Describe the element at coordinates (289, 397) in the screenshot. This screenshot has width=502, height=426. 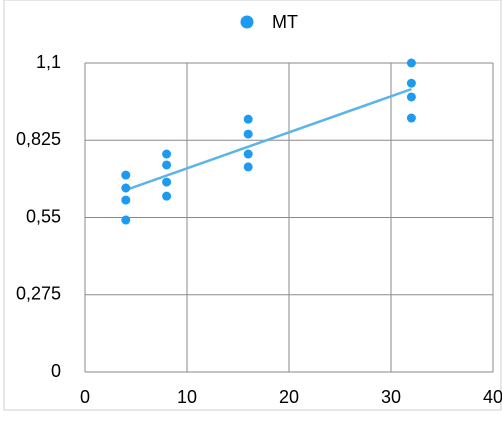
I see `x-tick-label: 20` at that location.